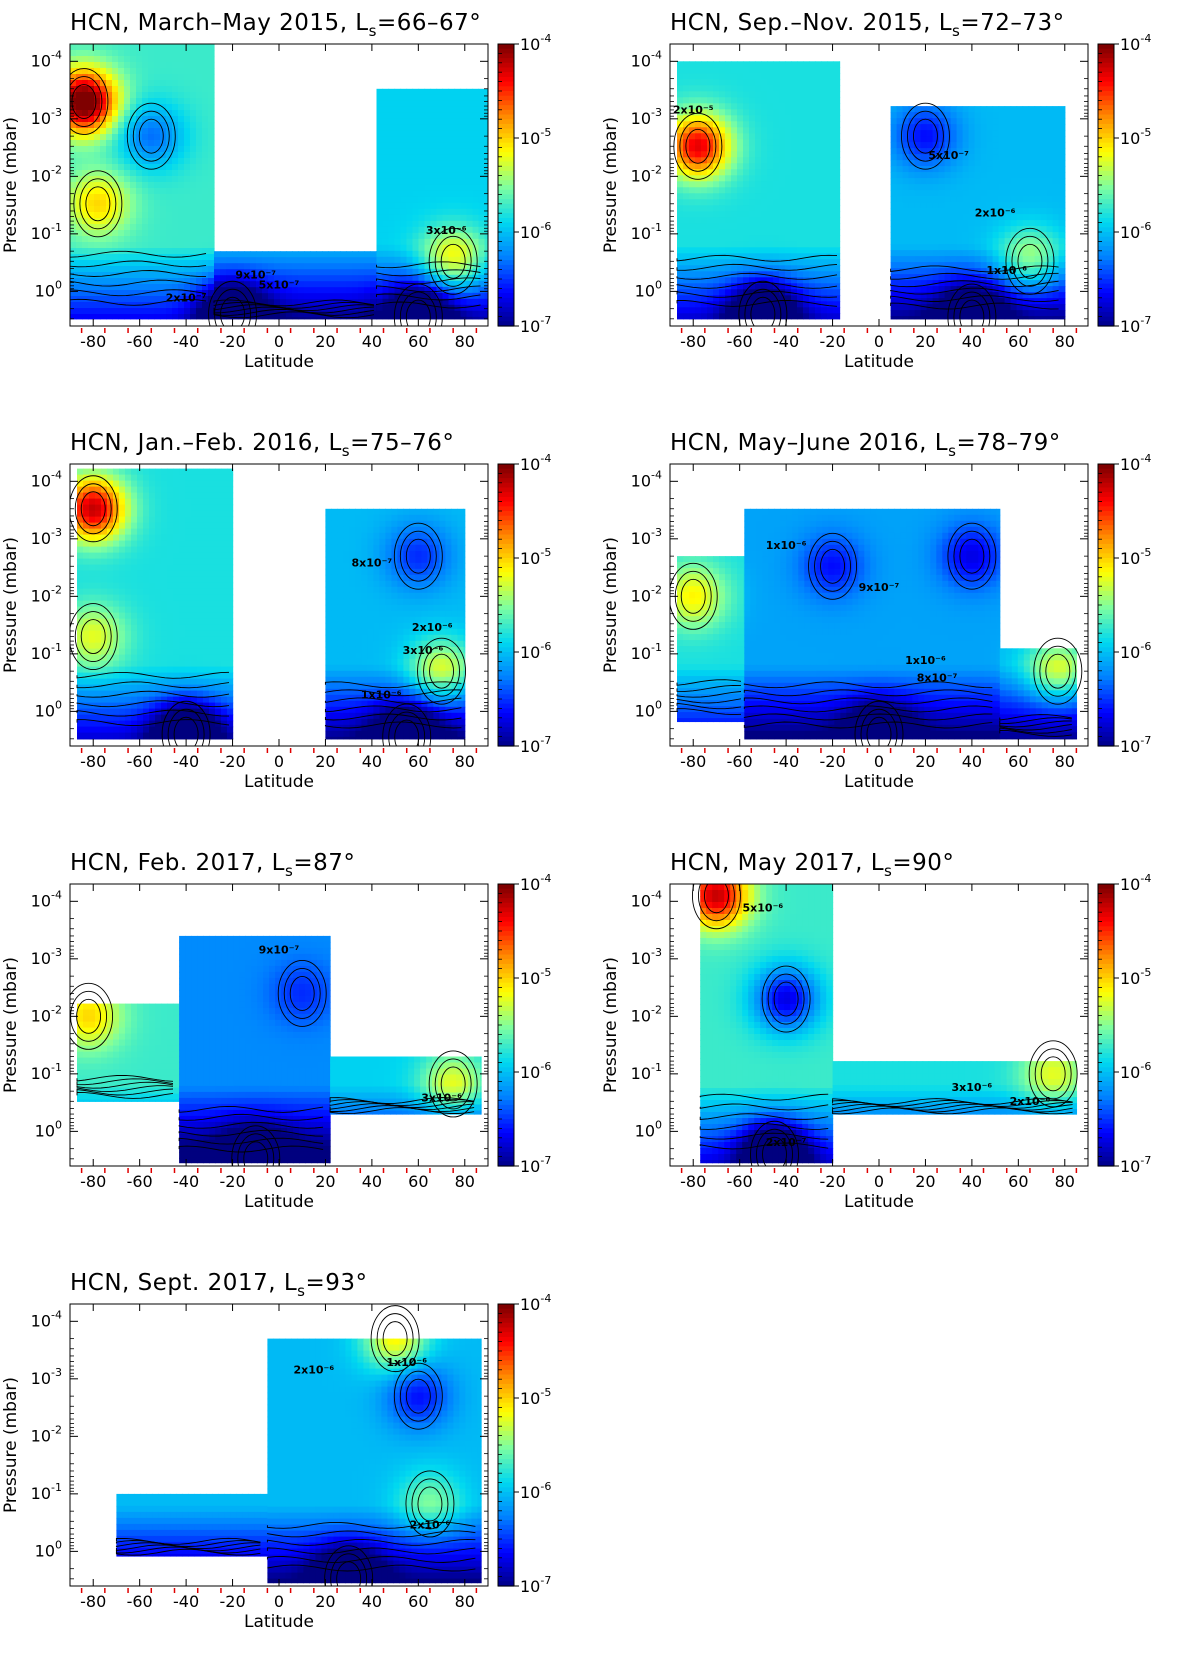  I want to click on chart-title: HCN, May–June 2016, Ls=78–79°, so click(865, 445).